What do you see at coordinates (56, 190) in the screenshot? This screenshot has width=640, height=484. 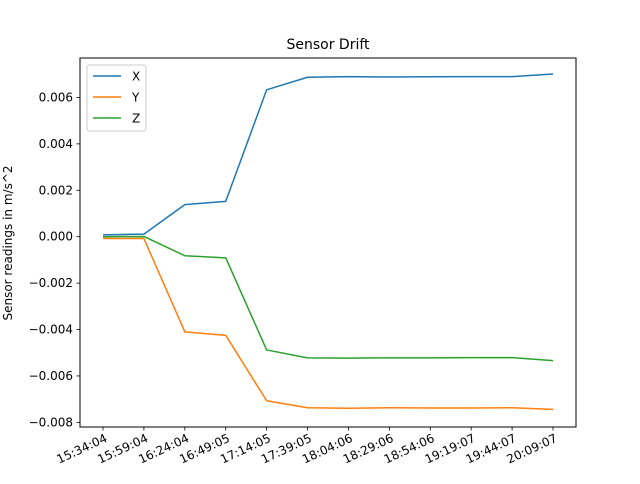 I see `y-tick-label: 0.002` at bounding box center [56, 190].